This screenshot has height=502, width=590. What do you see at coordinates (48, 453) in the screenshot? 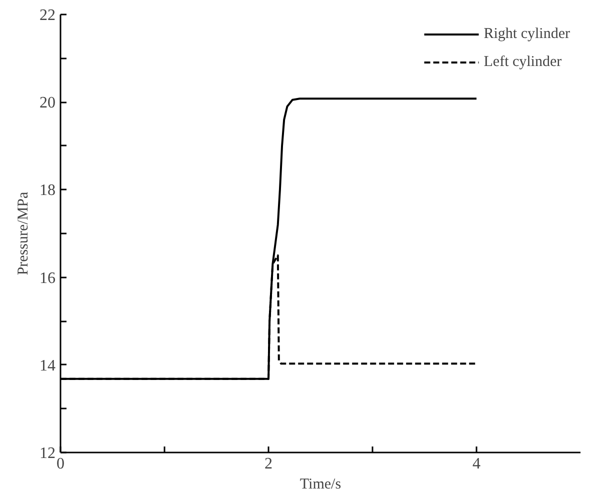
I see `y-tick-label: 12` at bounding box center [48, 453].